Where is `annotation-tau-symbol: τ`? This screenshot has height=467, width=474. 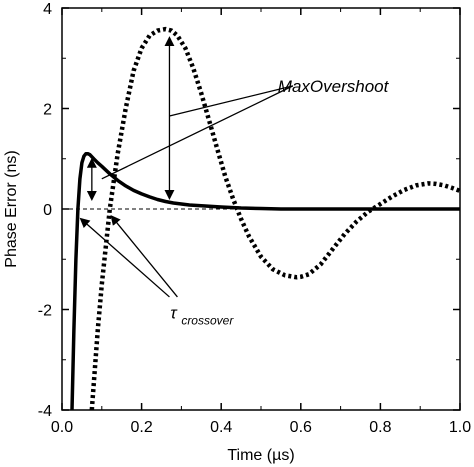 annotation-tau-symbol: τ is located at coordinates (174, 313).